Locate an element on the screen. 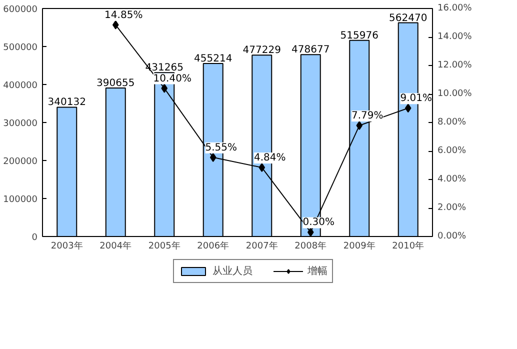  data-label: 340132 is located at coordinates (67, 102).